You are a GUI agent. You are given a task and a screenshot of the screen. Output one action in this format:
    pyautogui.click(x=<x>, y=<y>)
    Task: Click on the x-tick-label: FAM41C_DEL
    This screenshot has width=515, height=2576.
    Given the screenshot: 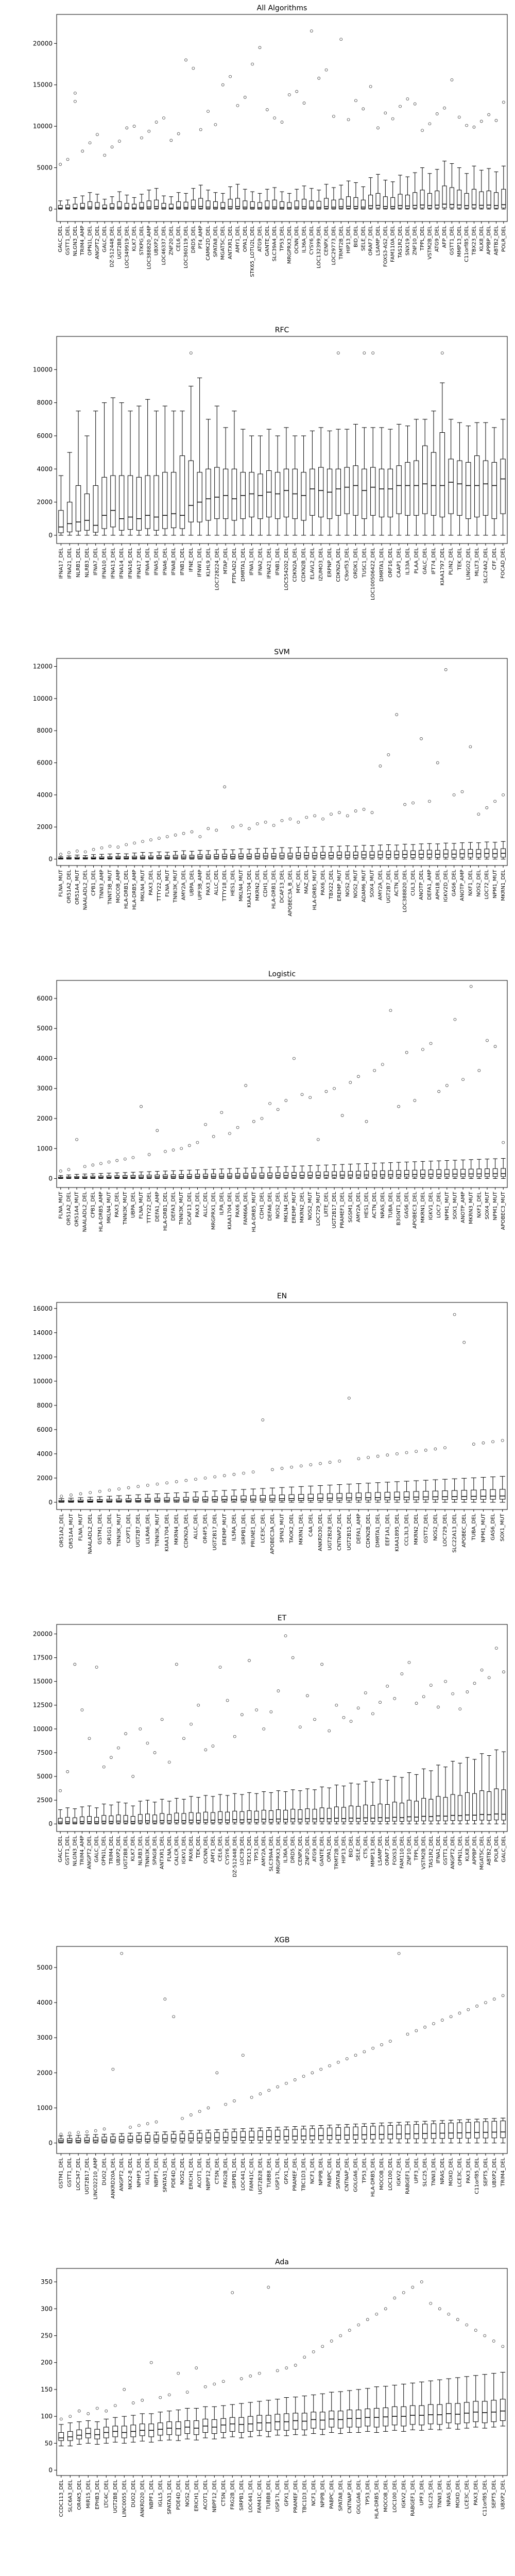 What is the action you would take?
    pyautogui.click(x=260, y=2496)
    